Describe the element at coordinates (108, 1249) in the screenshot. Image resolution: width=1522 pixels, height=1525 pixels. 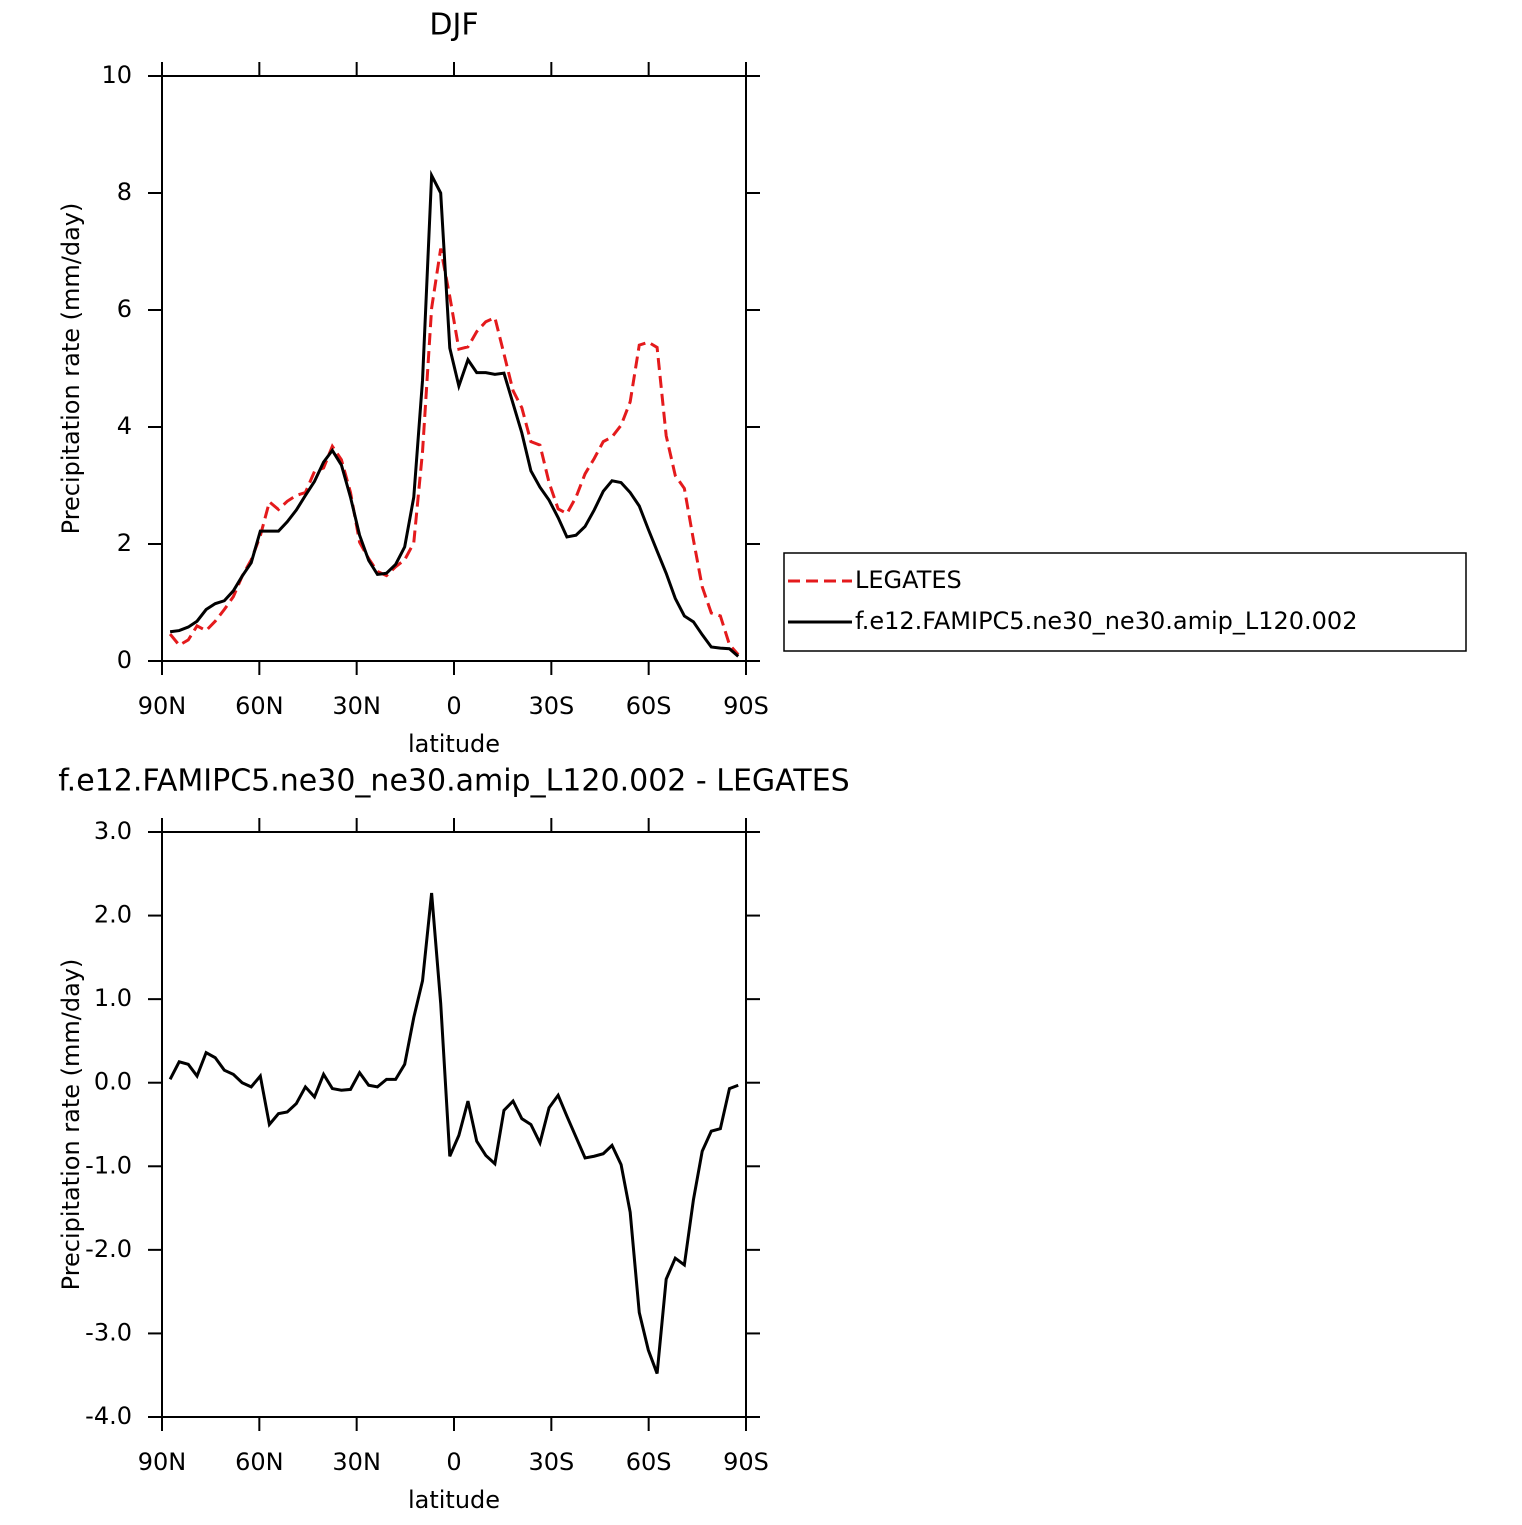
I see `y-tick-label: -2.0` at that location.